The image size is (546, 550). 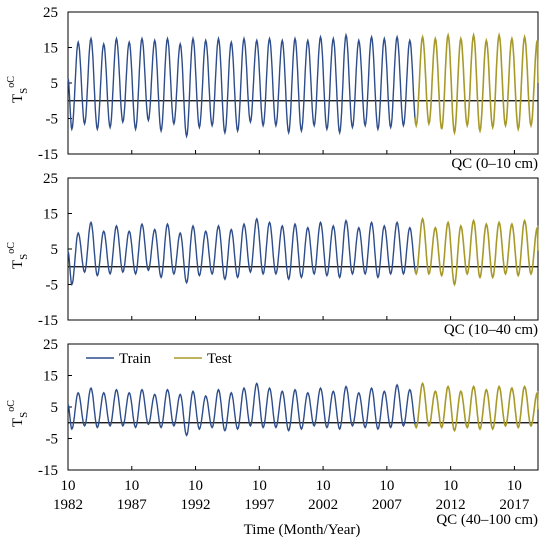 I want to click on x-tick-year-label: 1997, so click(x=259, y=505).